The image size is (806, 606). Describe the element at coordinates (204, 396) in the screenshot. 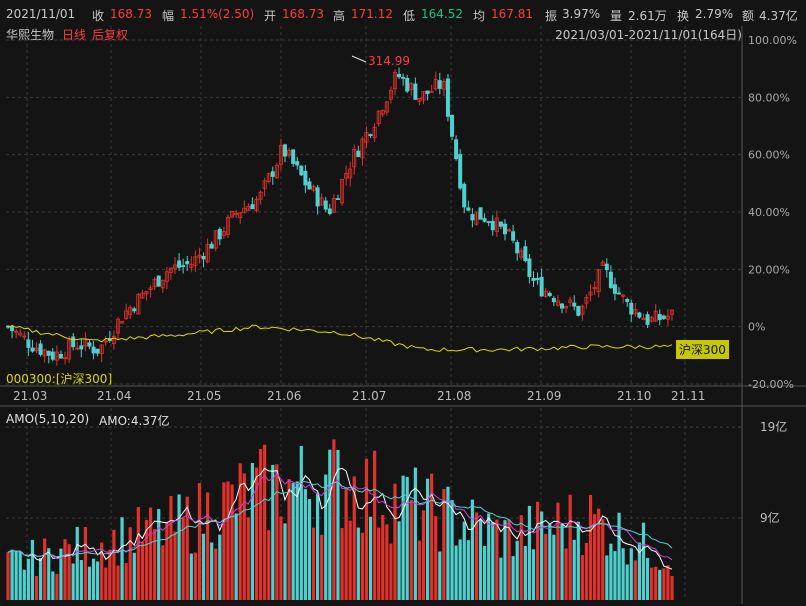

I see `x-tick-label: 21.05` at that location.